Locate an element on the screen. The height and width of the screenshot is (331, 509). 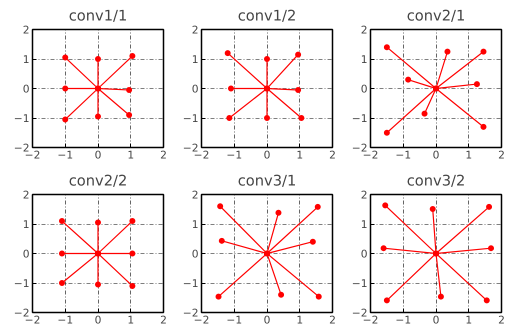
chart-title: conv3/2 is located at coordinates (436, 181).